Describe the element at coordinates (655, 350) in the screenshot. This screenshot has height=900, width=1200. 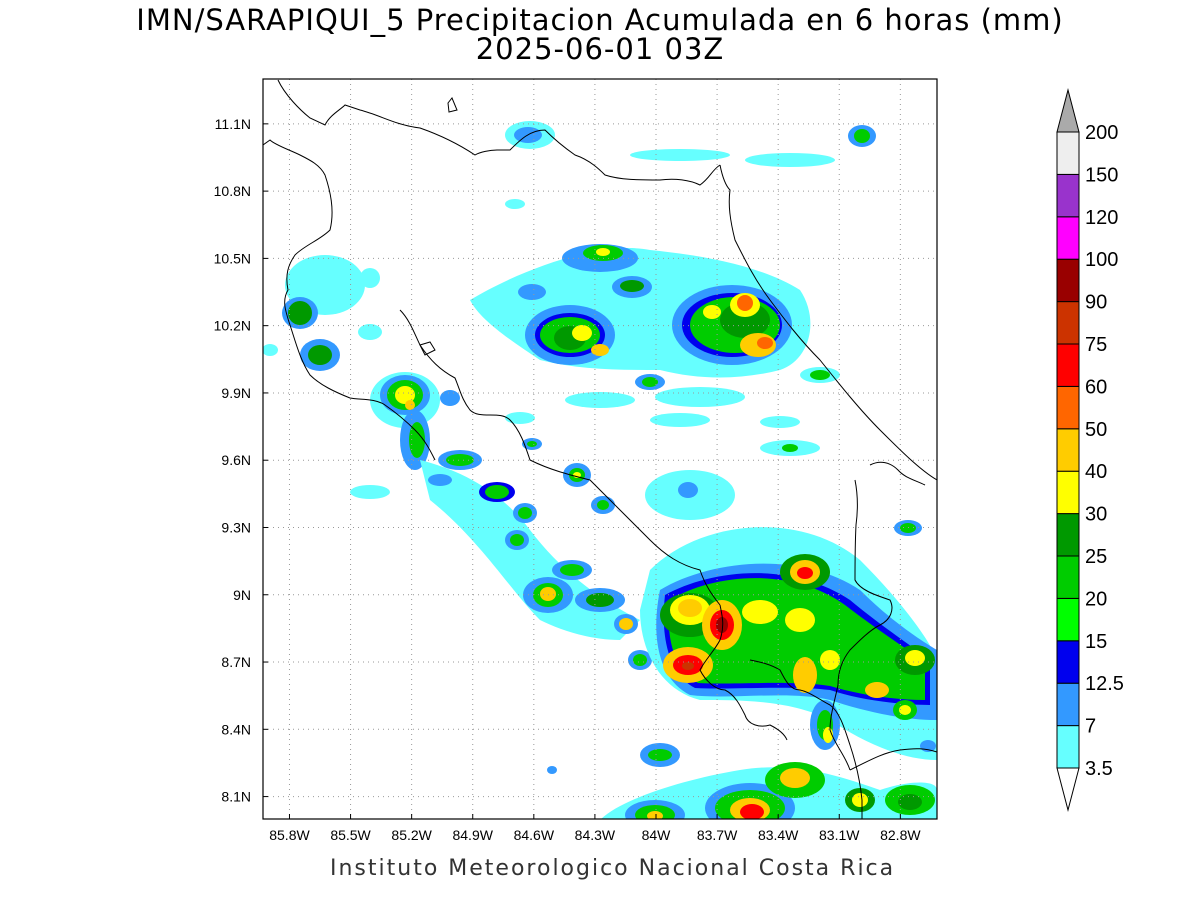
I see `rain-band-san-carlos` at that location.